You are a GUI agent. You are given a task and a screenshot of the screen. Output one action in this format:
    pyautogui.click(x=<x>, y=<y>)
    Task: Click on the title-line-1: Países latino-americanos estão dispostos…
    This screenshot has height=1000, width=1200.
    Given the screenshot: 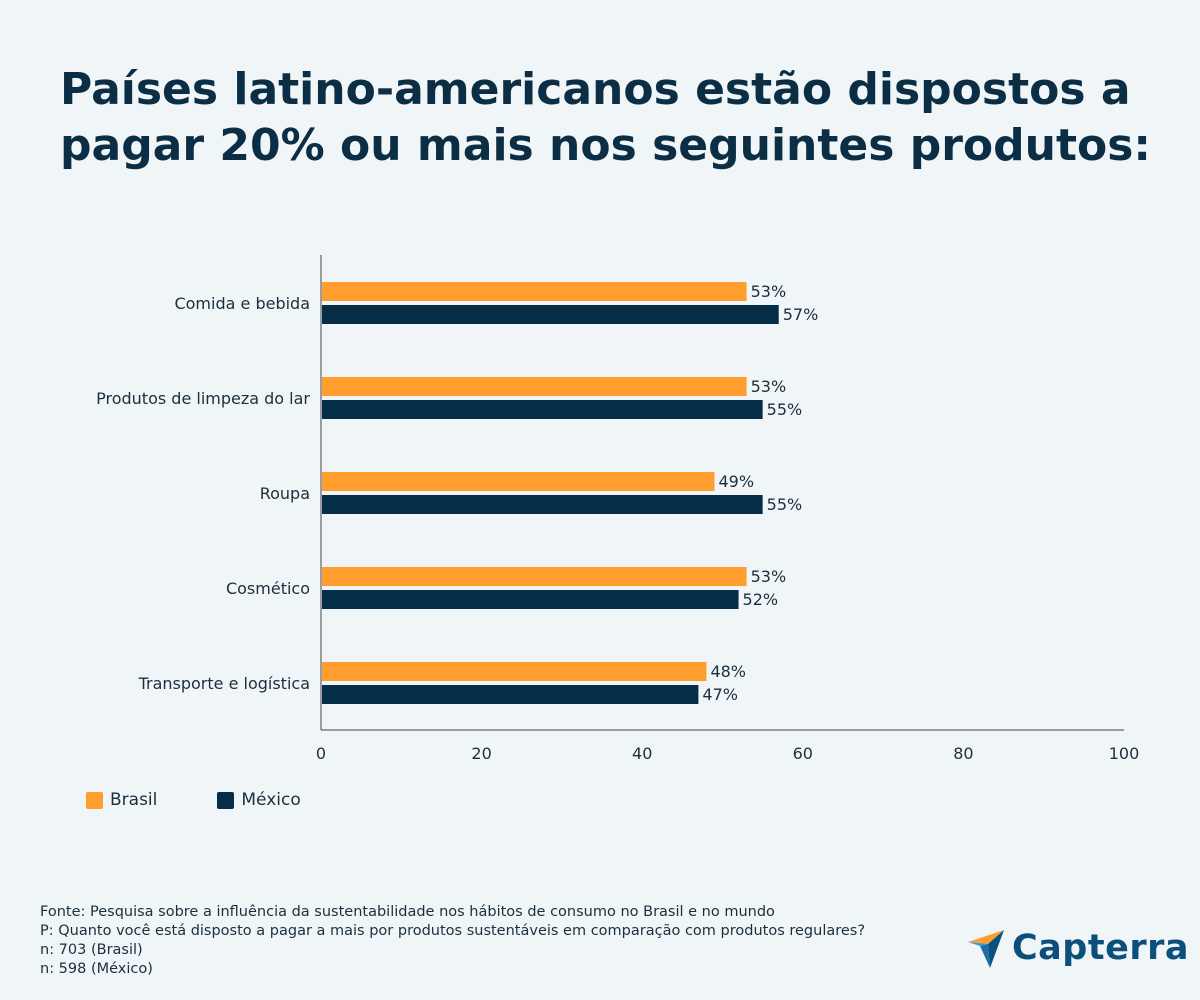 What is the action you would take?
    pyautogui.click(x=595, y=89)
    